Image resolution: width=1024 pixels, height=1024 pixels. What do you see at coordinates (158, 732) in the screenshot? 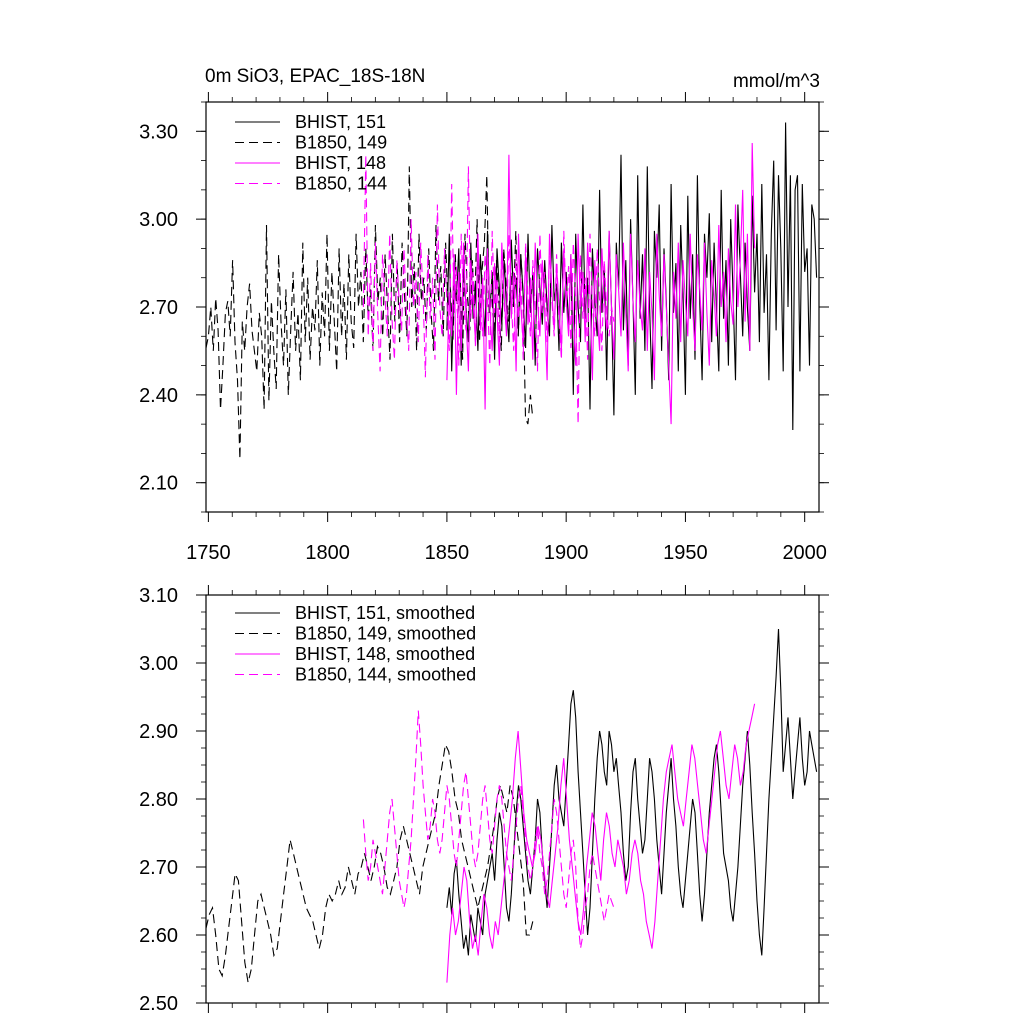
I see `y-tick-label-bottom: 2.90` at bounding box center [158, 732].